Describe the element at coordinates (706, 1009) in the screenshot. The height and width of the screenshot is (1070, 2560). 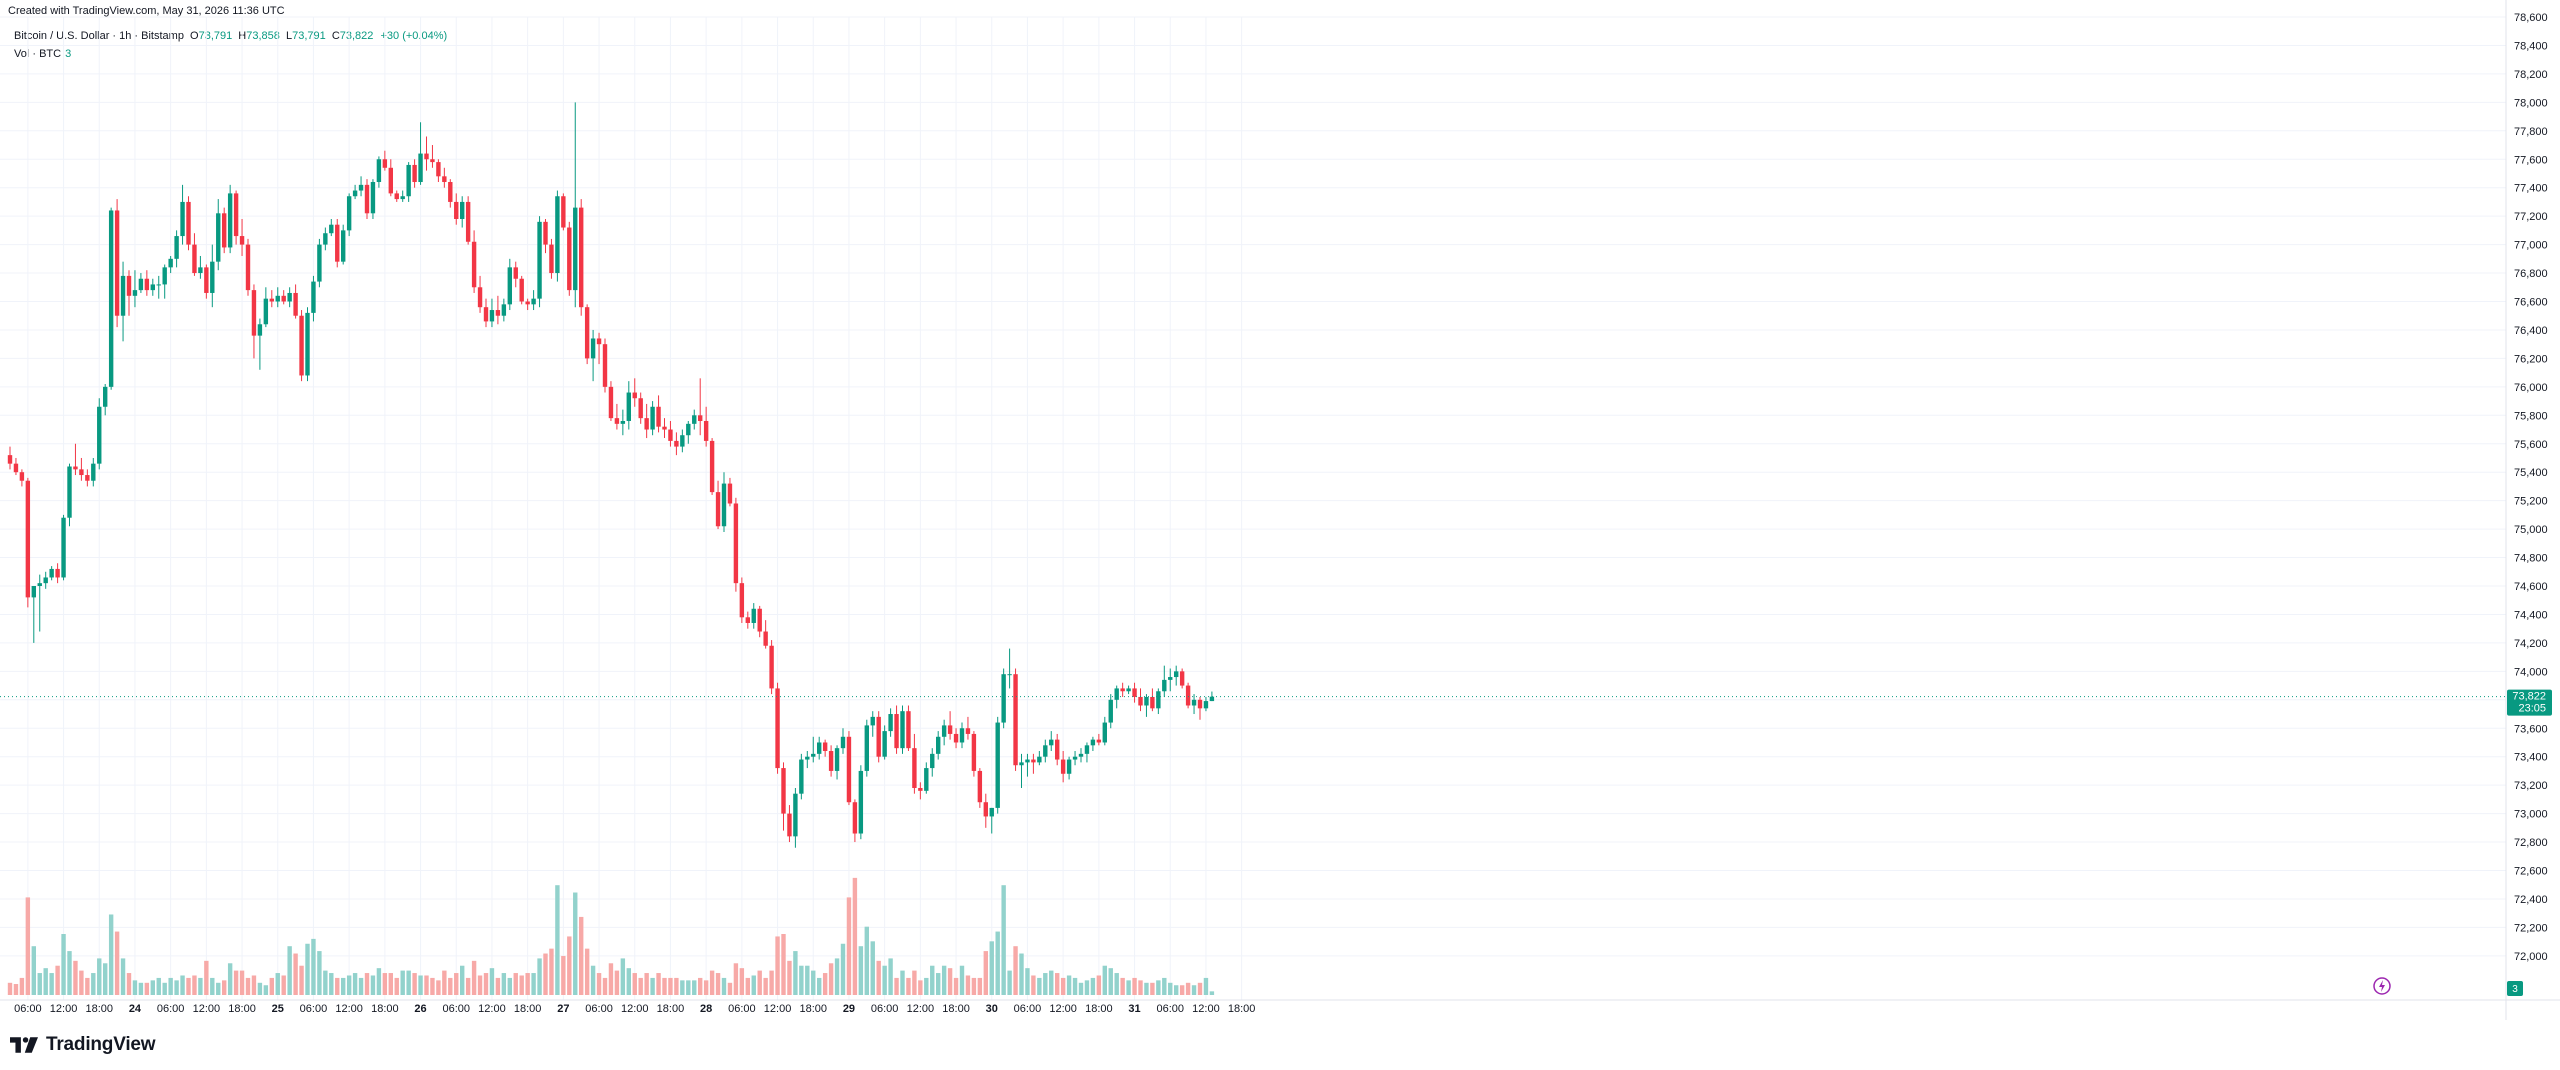
I see `time-tick-label: 28` at that location.